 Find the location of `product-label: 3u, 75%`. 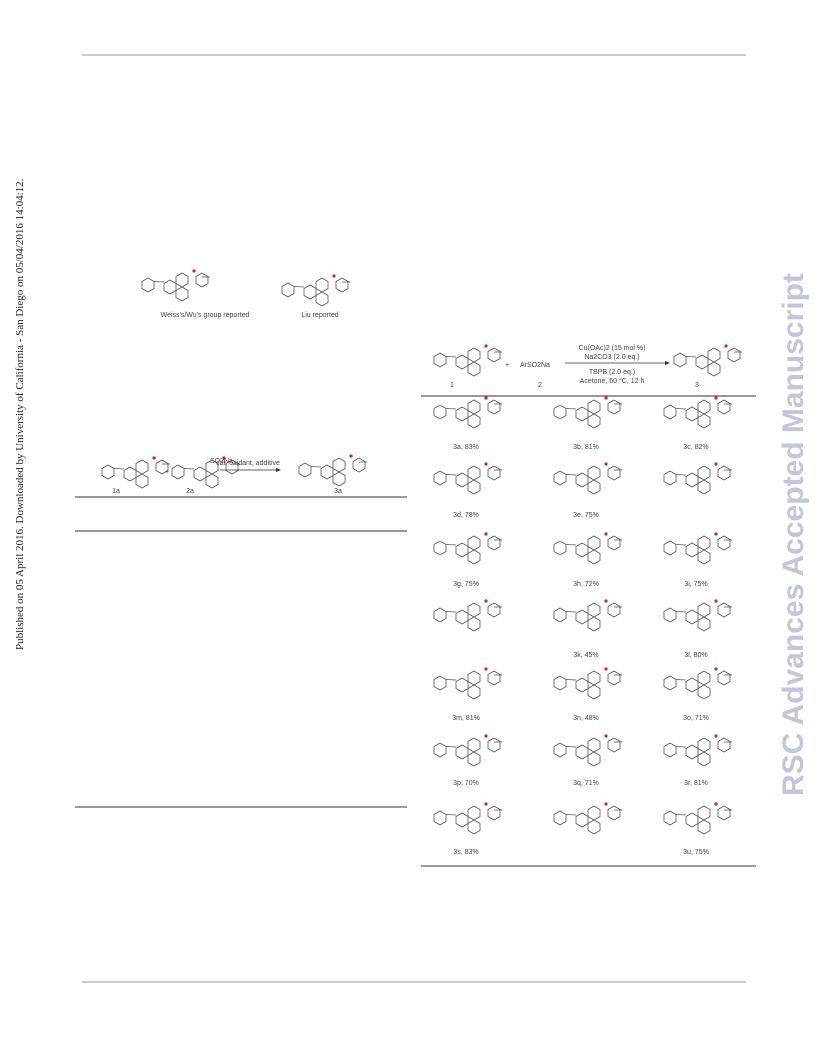

product-label: 3u, 75% is located at coordinates (696, 852).